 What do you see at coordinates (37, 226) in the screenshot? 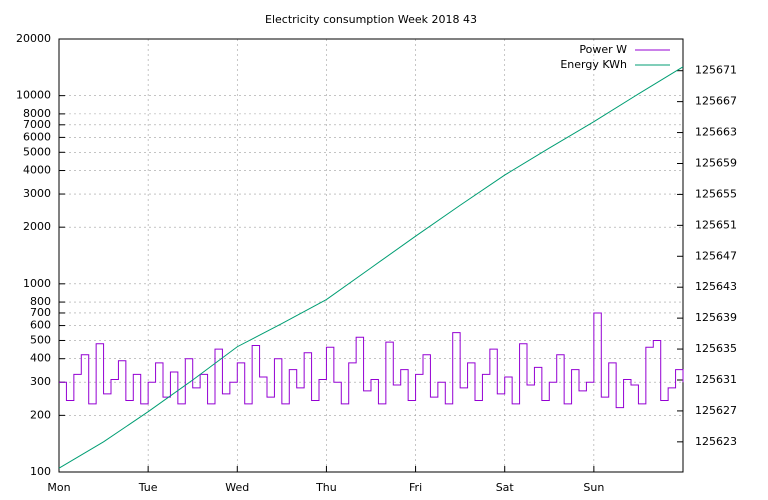
I see `y-tick-label: 2000` at bounding box center [37, 226].